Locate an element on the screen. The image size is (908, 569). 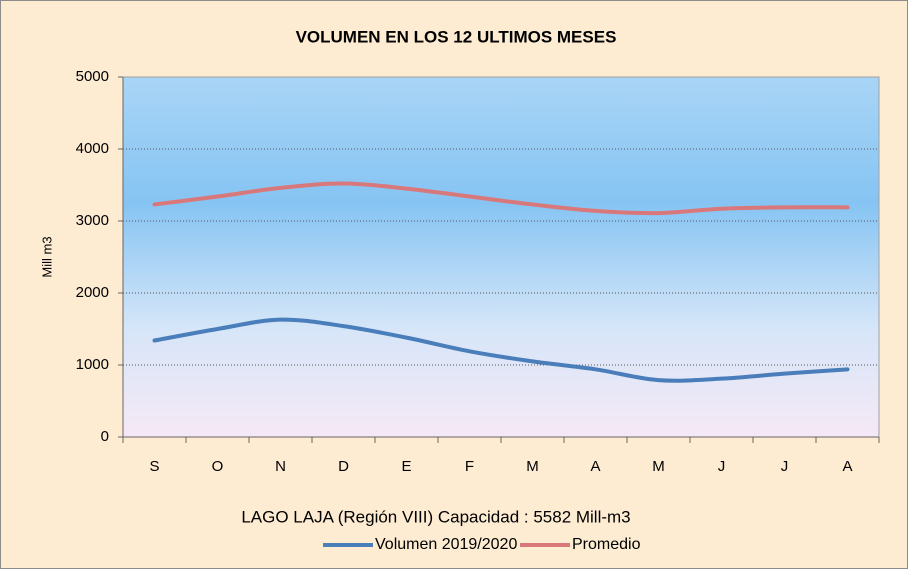
y-tick-label: 5000 is located at coordinates (92, 76).